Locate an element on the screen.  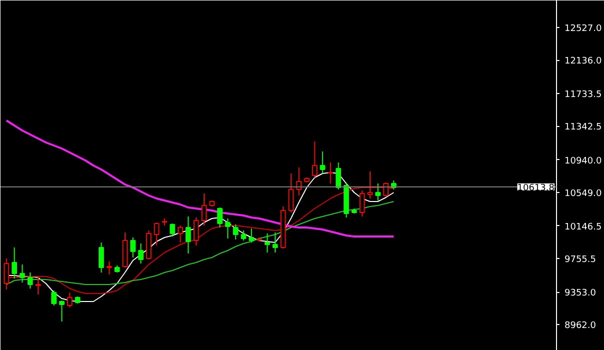
y-tick-label: 8962.0 is located at coordinates (580, 326).